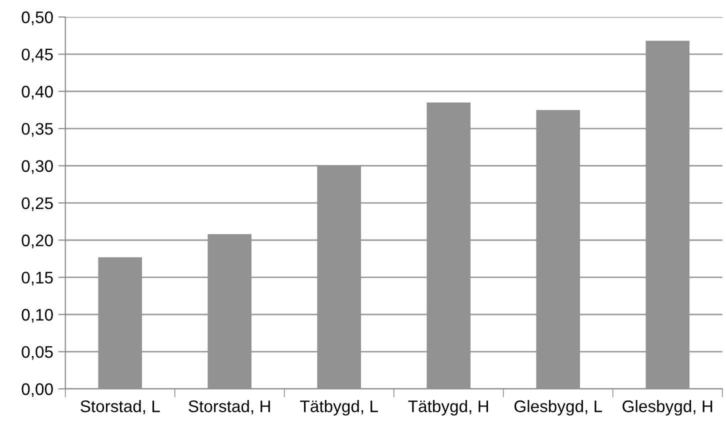  I want to click on y-tick-label: 0,40, so click(37, 93).